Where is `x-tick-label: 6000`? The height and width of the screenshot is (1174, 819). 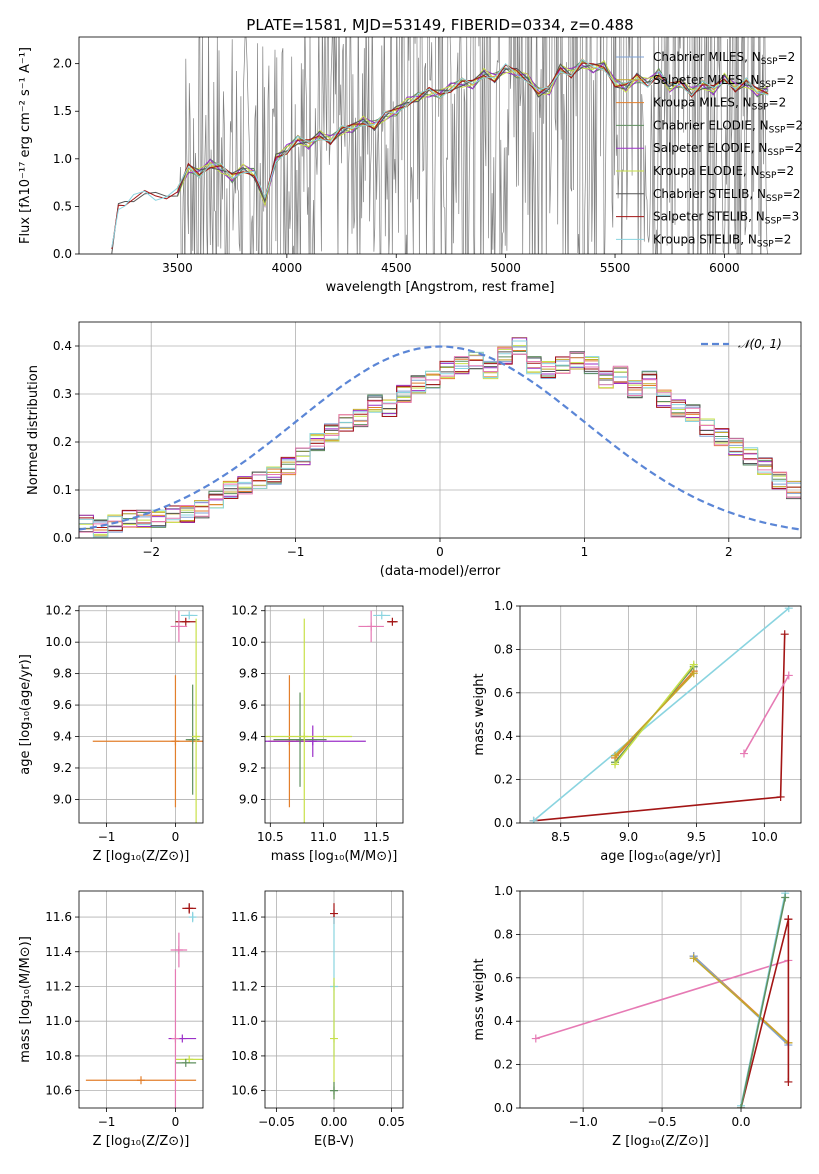 x-tick-label: 6000 is located at coordinates (724, 268).